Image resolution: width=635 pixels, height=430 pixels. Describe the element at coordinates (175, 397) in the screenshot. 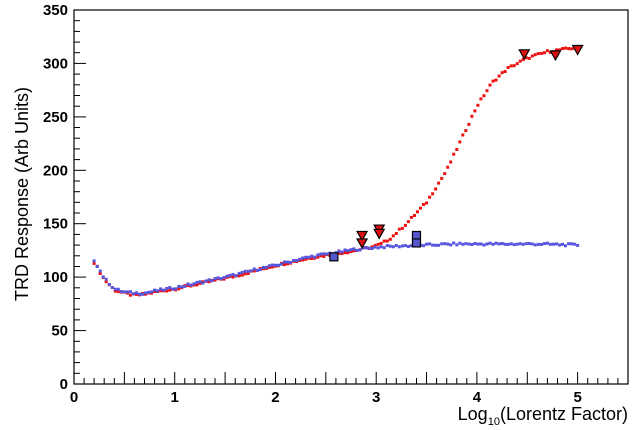

I see `x-tick-label: 1` at that location.